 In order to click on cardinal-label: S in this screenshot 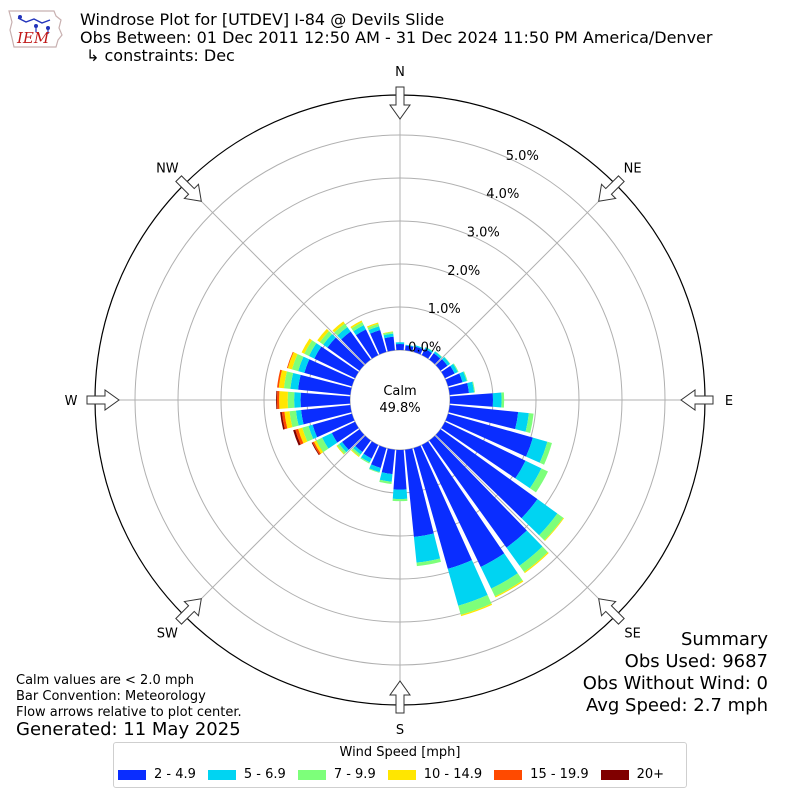, I will do `click(400, 730)`.